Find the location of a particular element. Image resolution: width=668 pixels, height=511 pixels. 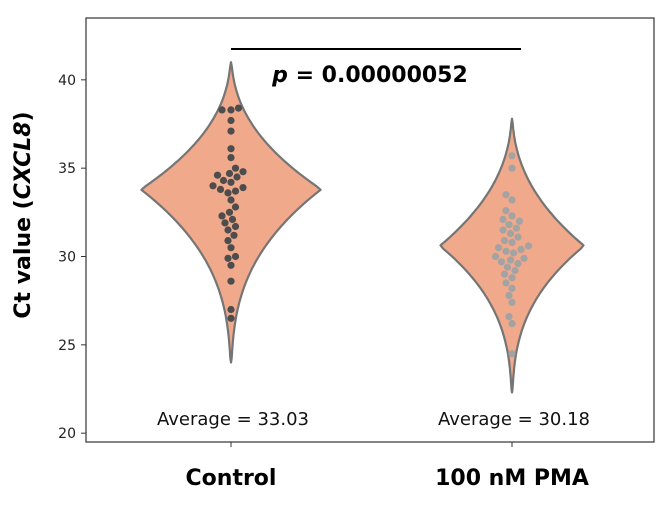

average-label: Average = 30.18 is located at coordinates (514, 419).